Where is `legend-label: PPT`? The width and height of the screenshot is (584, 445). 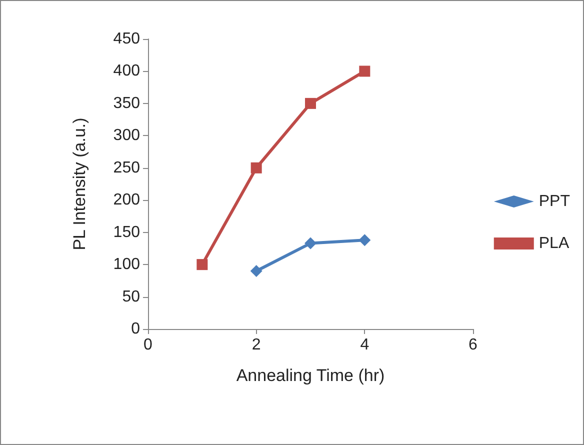
legend-label: PPT is located at coordinates (554, 201).